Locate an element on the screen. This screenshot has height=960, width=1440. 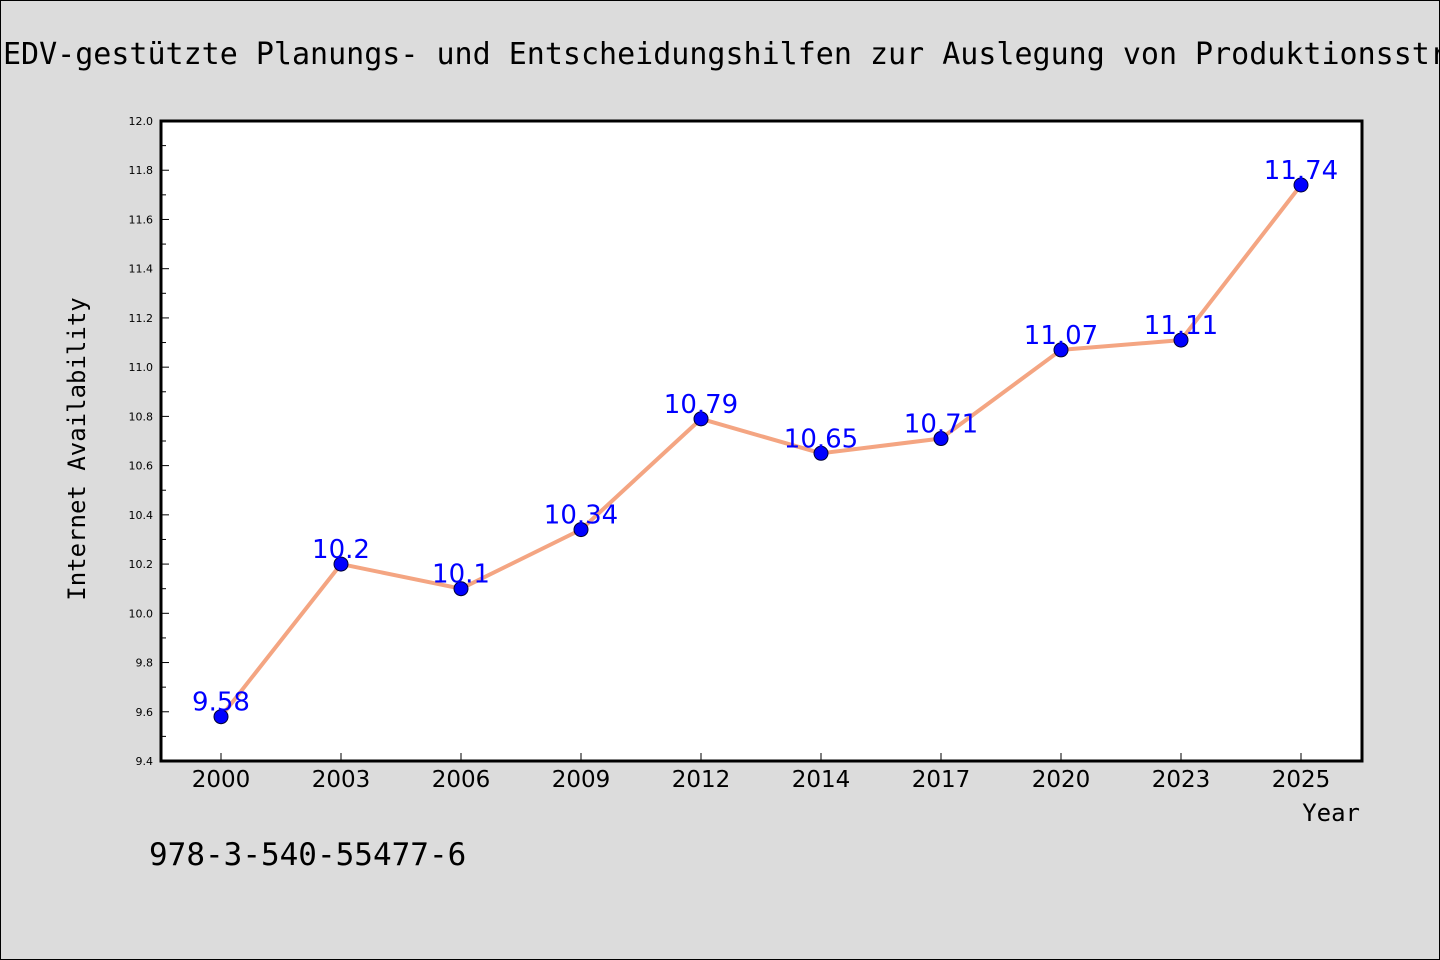
y-tick-label: 11.8 is located at coordinates (141, 170).